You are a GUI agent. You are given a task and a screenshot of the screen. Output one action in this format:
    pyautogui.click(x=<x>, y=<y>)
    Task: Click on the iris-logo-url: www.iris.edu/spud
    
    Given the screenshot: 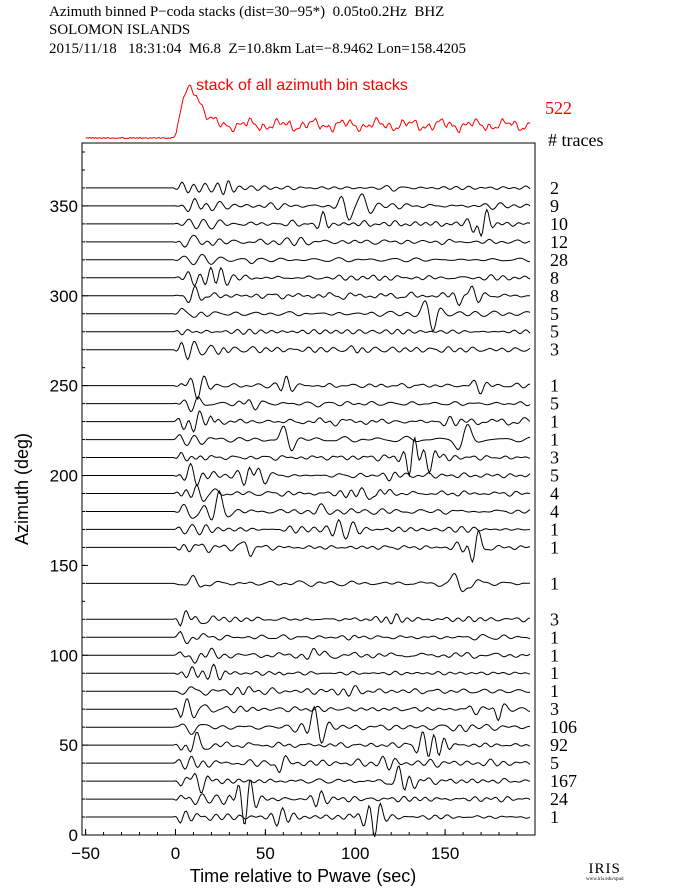 What is the action you would take?
    pyautogui.click(x=605, y=879)
    